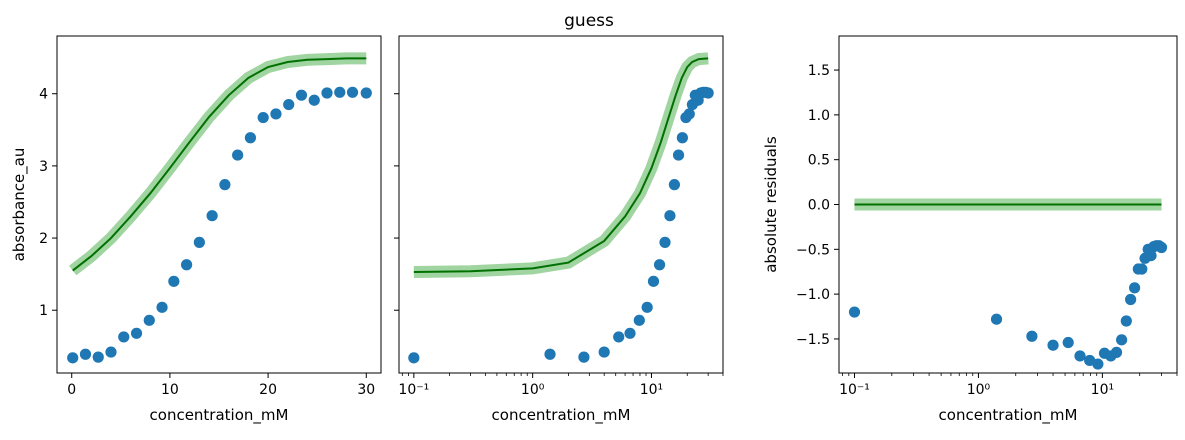  What do you see at coordinates (823, 116) in the screenshot?
I see `y-tick: 1.0` at bounding box center [823, 116].